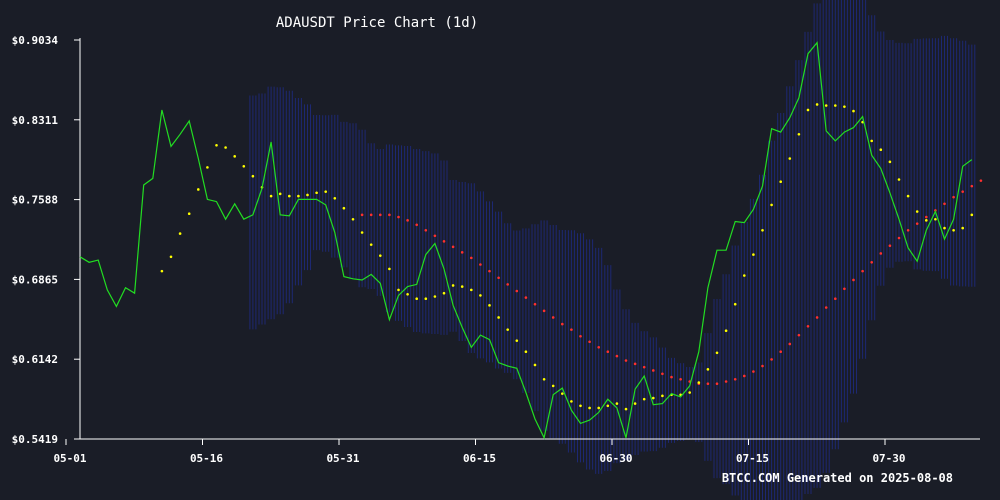 The image size is (1000, 500). Describe the element at coordinates (69, 458) in the screenshot. I see `x-tick-label: 05-01` at that location.